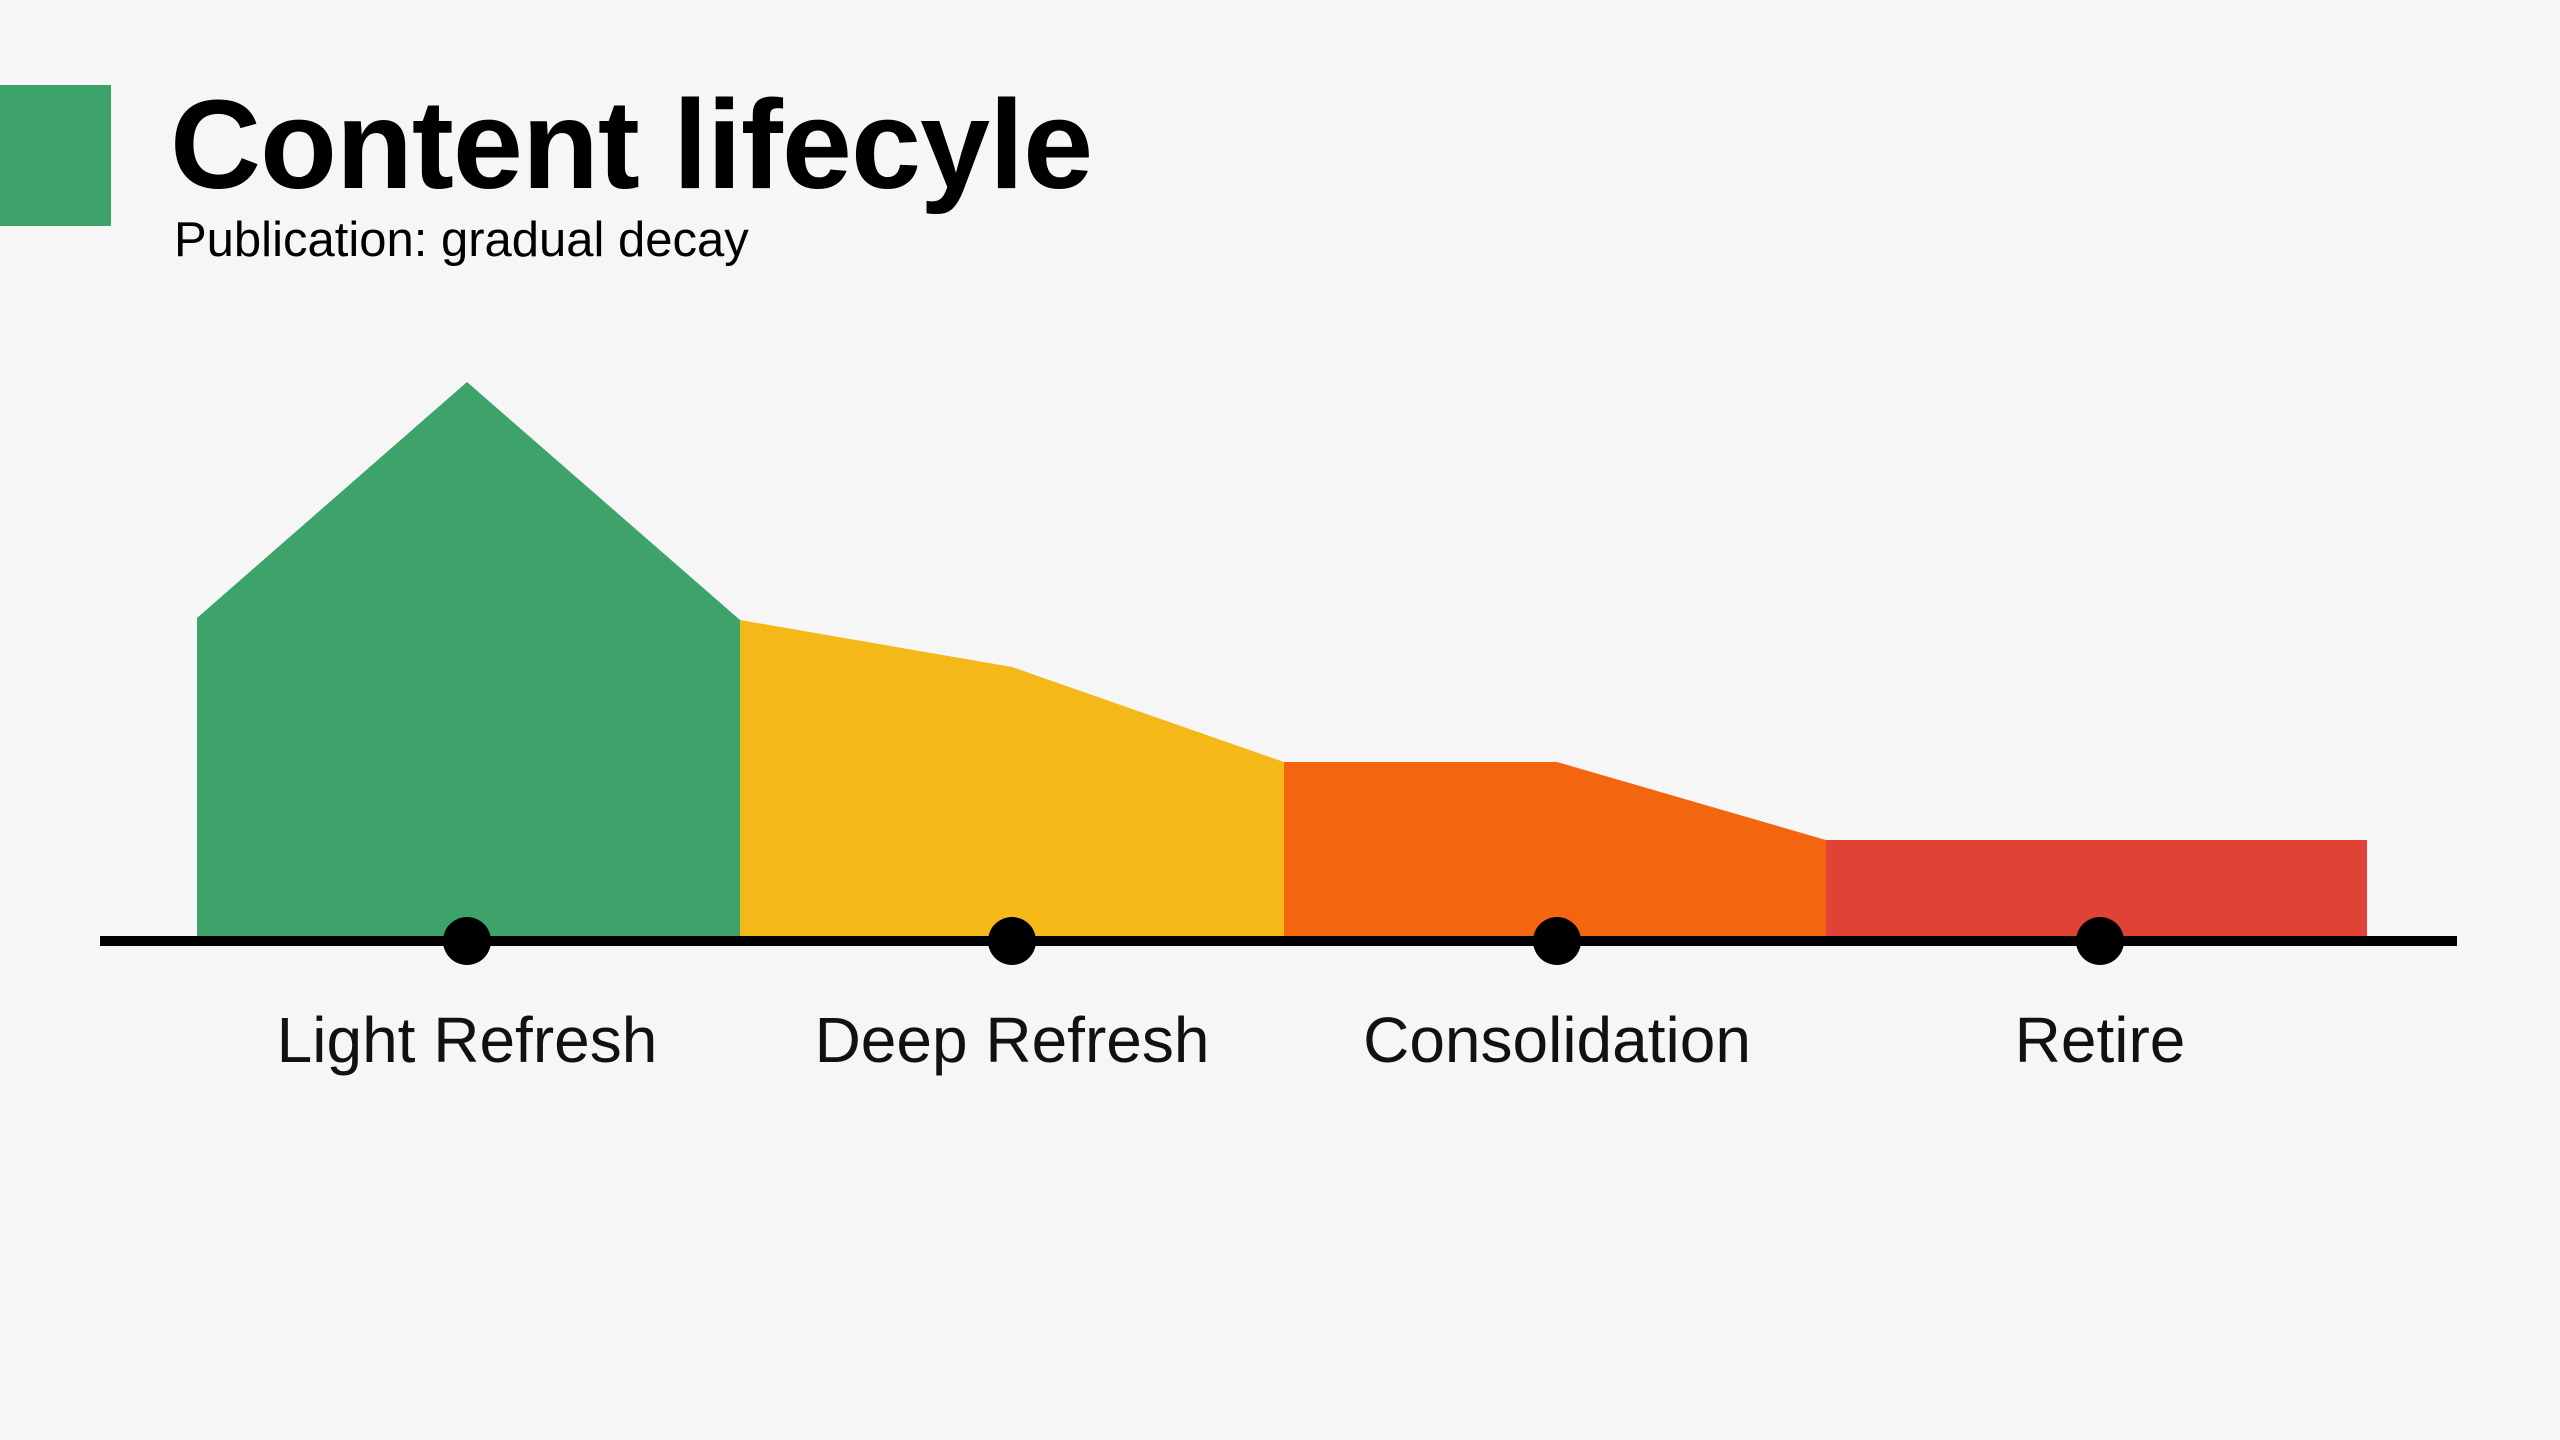 Image resolution: width=2560 pixels, height=1440 pixels. Describe the element at coordinates (468, 660) in the screenshot. I see `stage-area-light-refresh` at that location.